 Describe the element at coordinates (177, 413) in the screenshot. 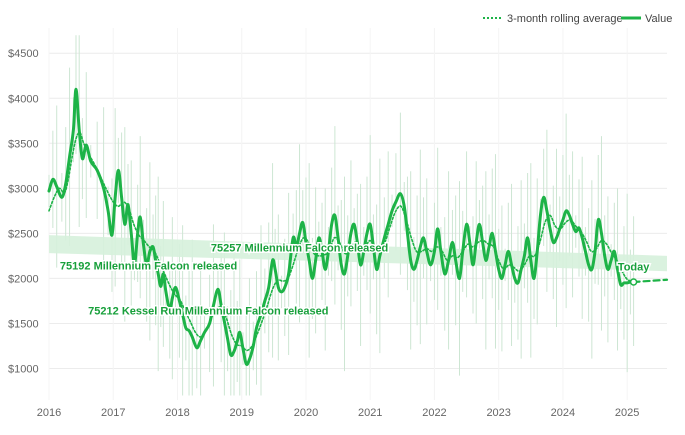

I see `x-tick-label: 2018` at that location.